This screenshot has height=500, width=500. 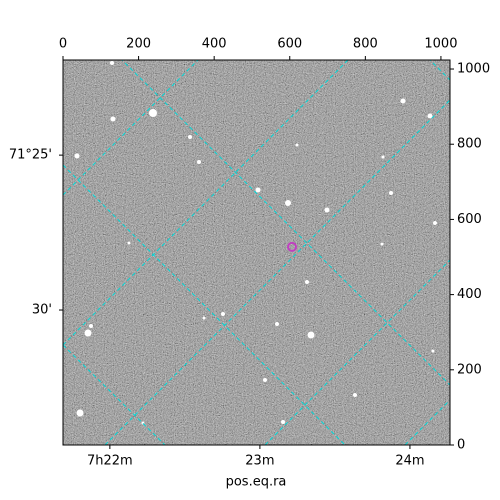 I want to click on x-tick-label: 1000, so click(x=440, y=44).